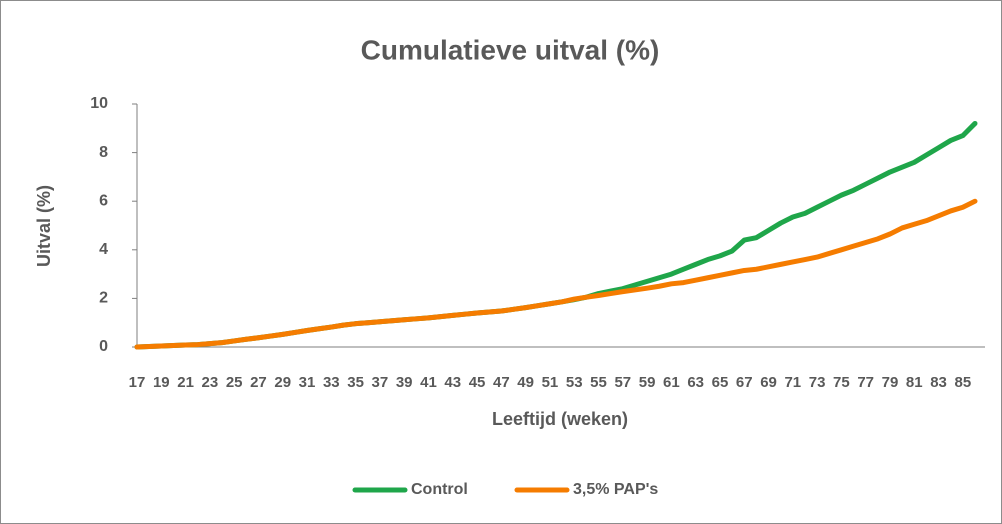 The width and height of the screenshot is (1002, 524). I want to click on x-tick-label: 75, so click(841, 382).